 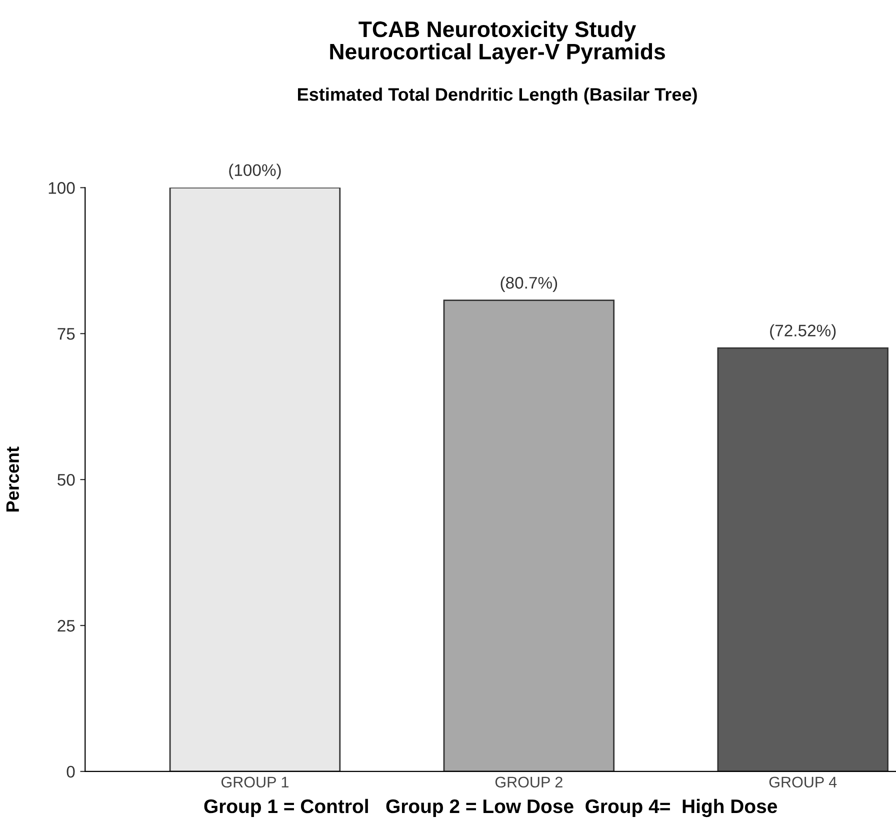 What do you see at coordinates (803, 332) in the screenshot?
I see `data-label: (72.52%)` at bounding box center [803, 332].